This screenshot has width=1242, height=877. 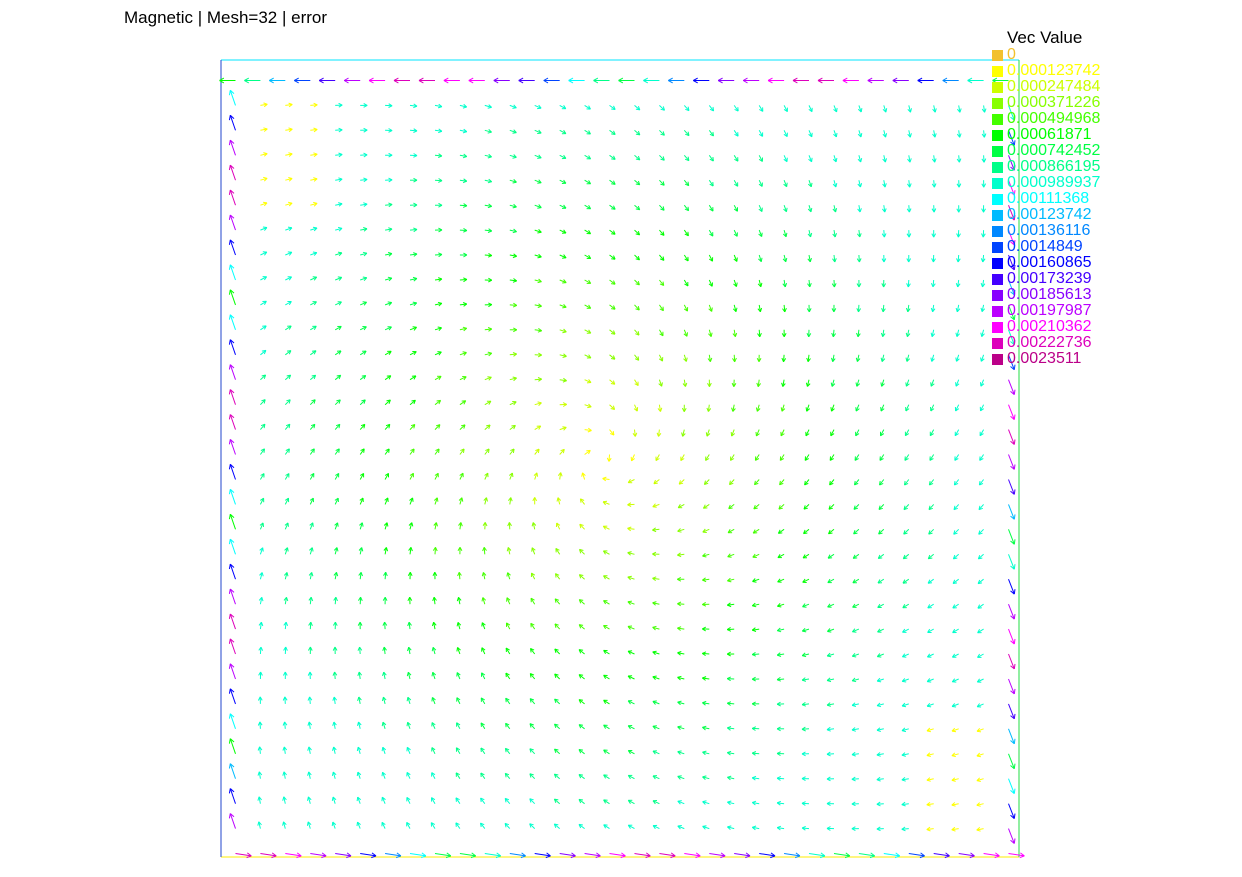 I want to click on legend-item: 0.000989937, so click(x=1046, y=183).